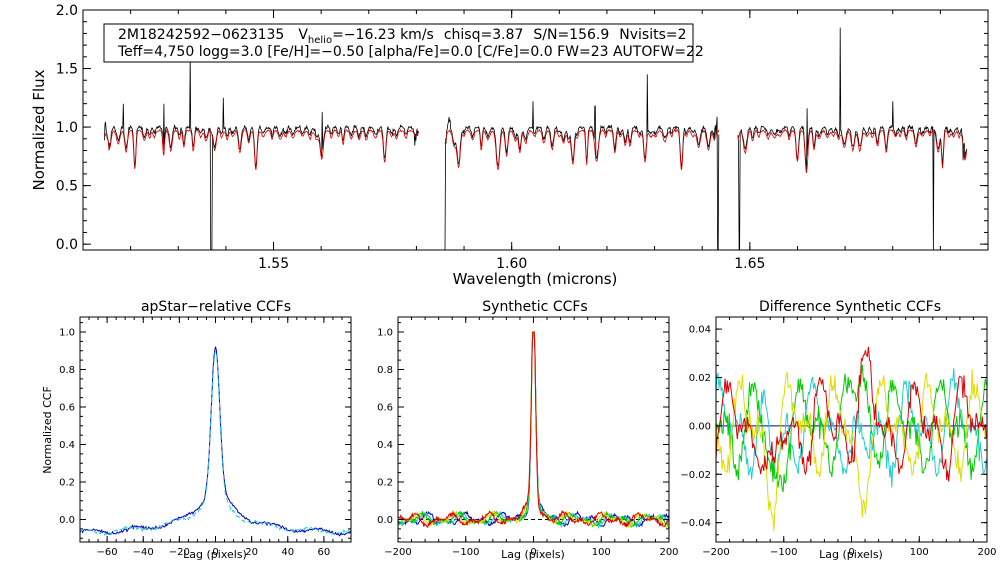 This screenshot has width=1008, height=576. I want to click on y-tick-label: 0.04, so click(700, 330).